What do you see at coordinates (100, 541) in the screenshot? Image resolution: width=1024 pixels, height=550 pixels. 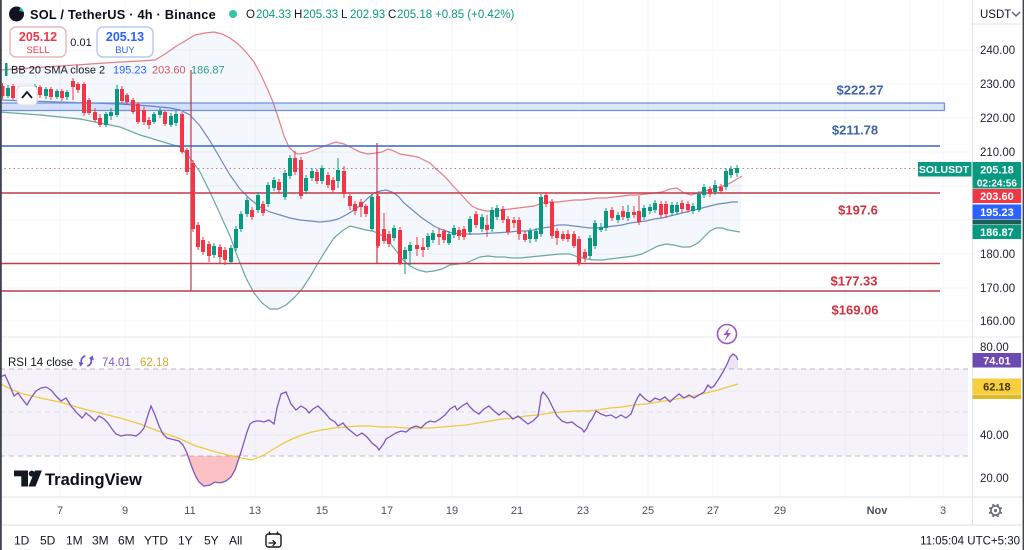 I see `svg-text: 3M` at bounding box center [100, 541].